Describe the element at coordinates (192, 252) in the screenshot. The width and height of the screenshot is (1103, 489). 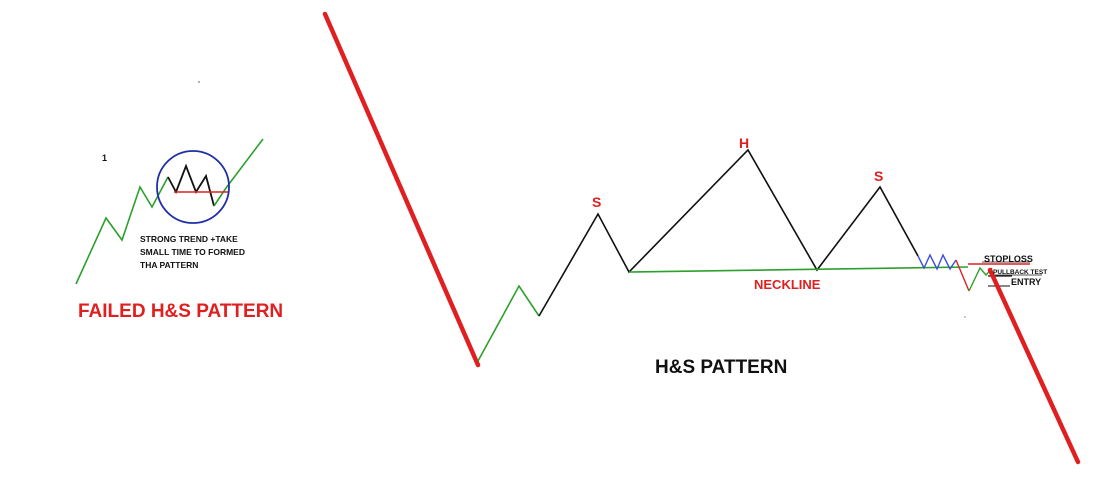
I see `failed-note-line-2: SMALL TIME TO FORMED` at that location.